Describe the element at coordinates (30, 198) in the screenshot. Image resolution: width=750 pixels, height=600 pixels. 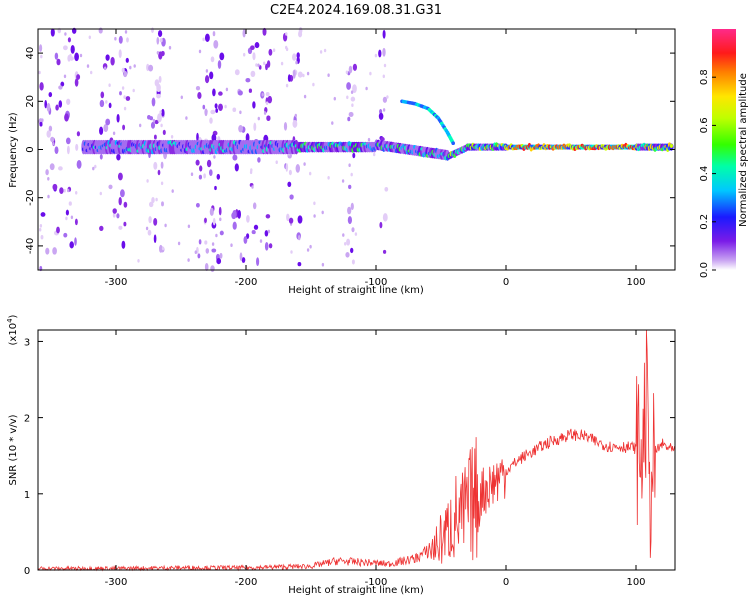
I see `spectrogram-y-tick-label: -20` at that location.